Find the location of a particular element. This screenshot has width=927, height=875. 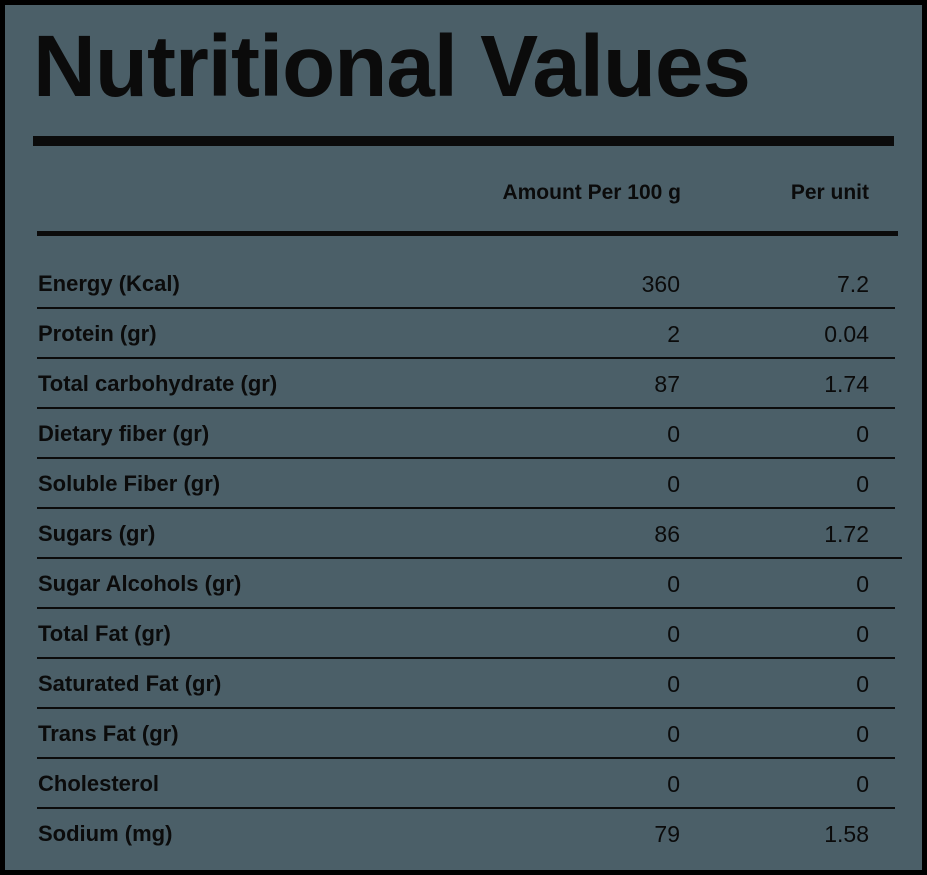

table-row: Saturated Fat (gr) 0 0 is located at coordinates (463, 684).